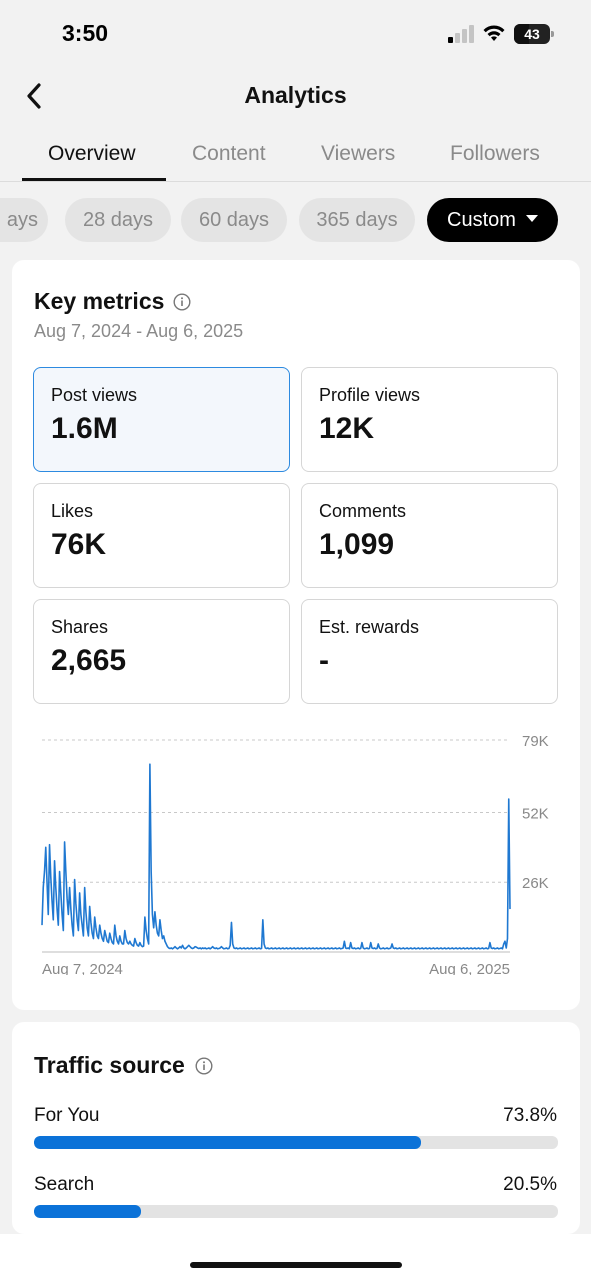  I want to click on wifi-icon, so click(494, 33).